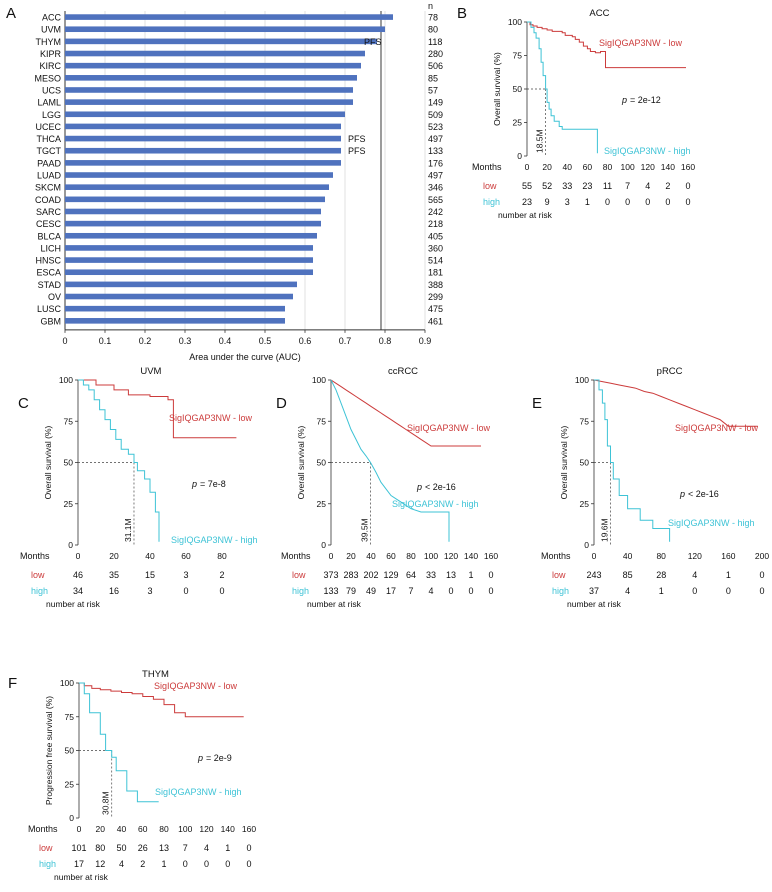 Image resolution: width=772 pixels, height=892 pixels. Describe the element at coordinates (193, 223) in the screenshot. I see `bar-cesc` at that location.